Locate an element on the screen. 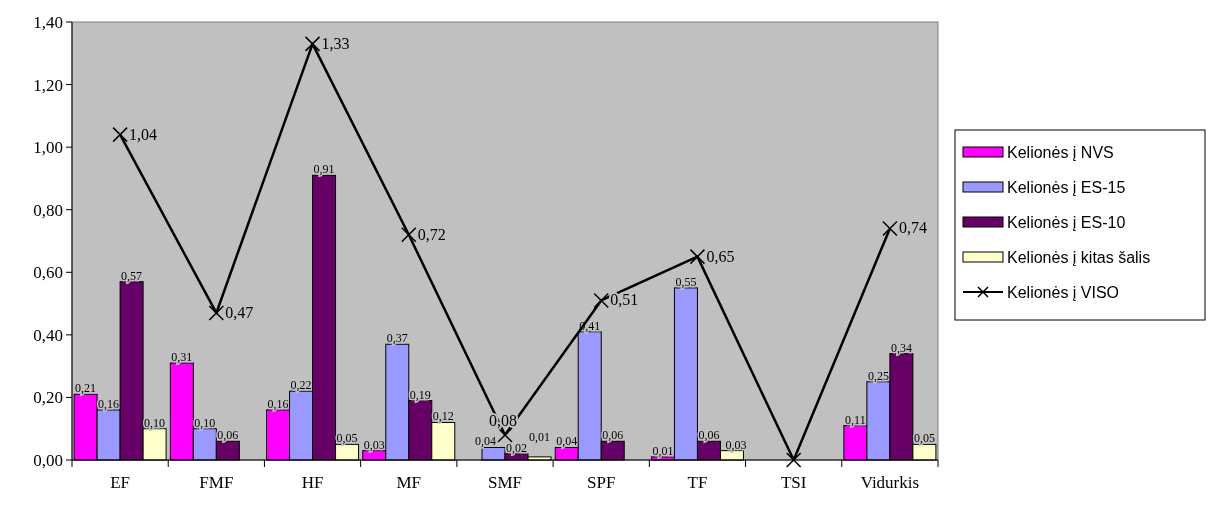 This screenshot has width=1210, height=508. data-label: 0,65 is located at coordinates (720, 256).